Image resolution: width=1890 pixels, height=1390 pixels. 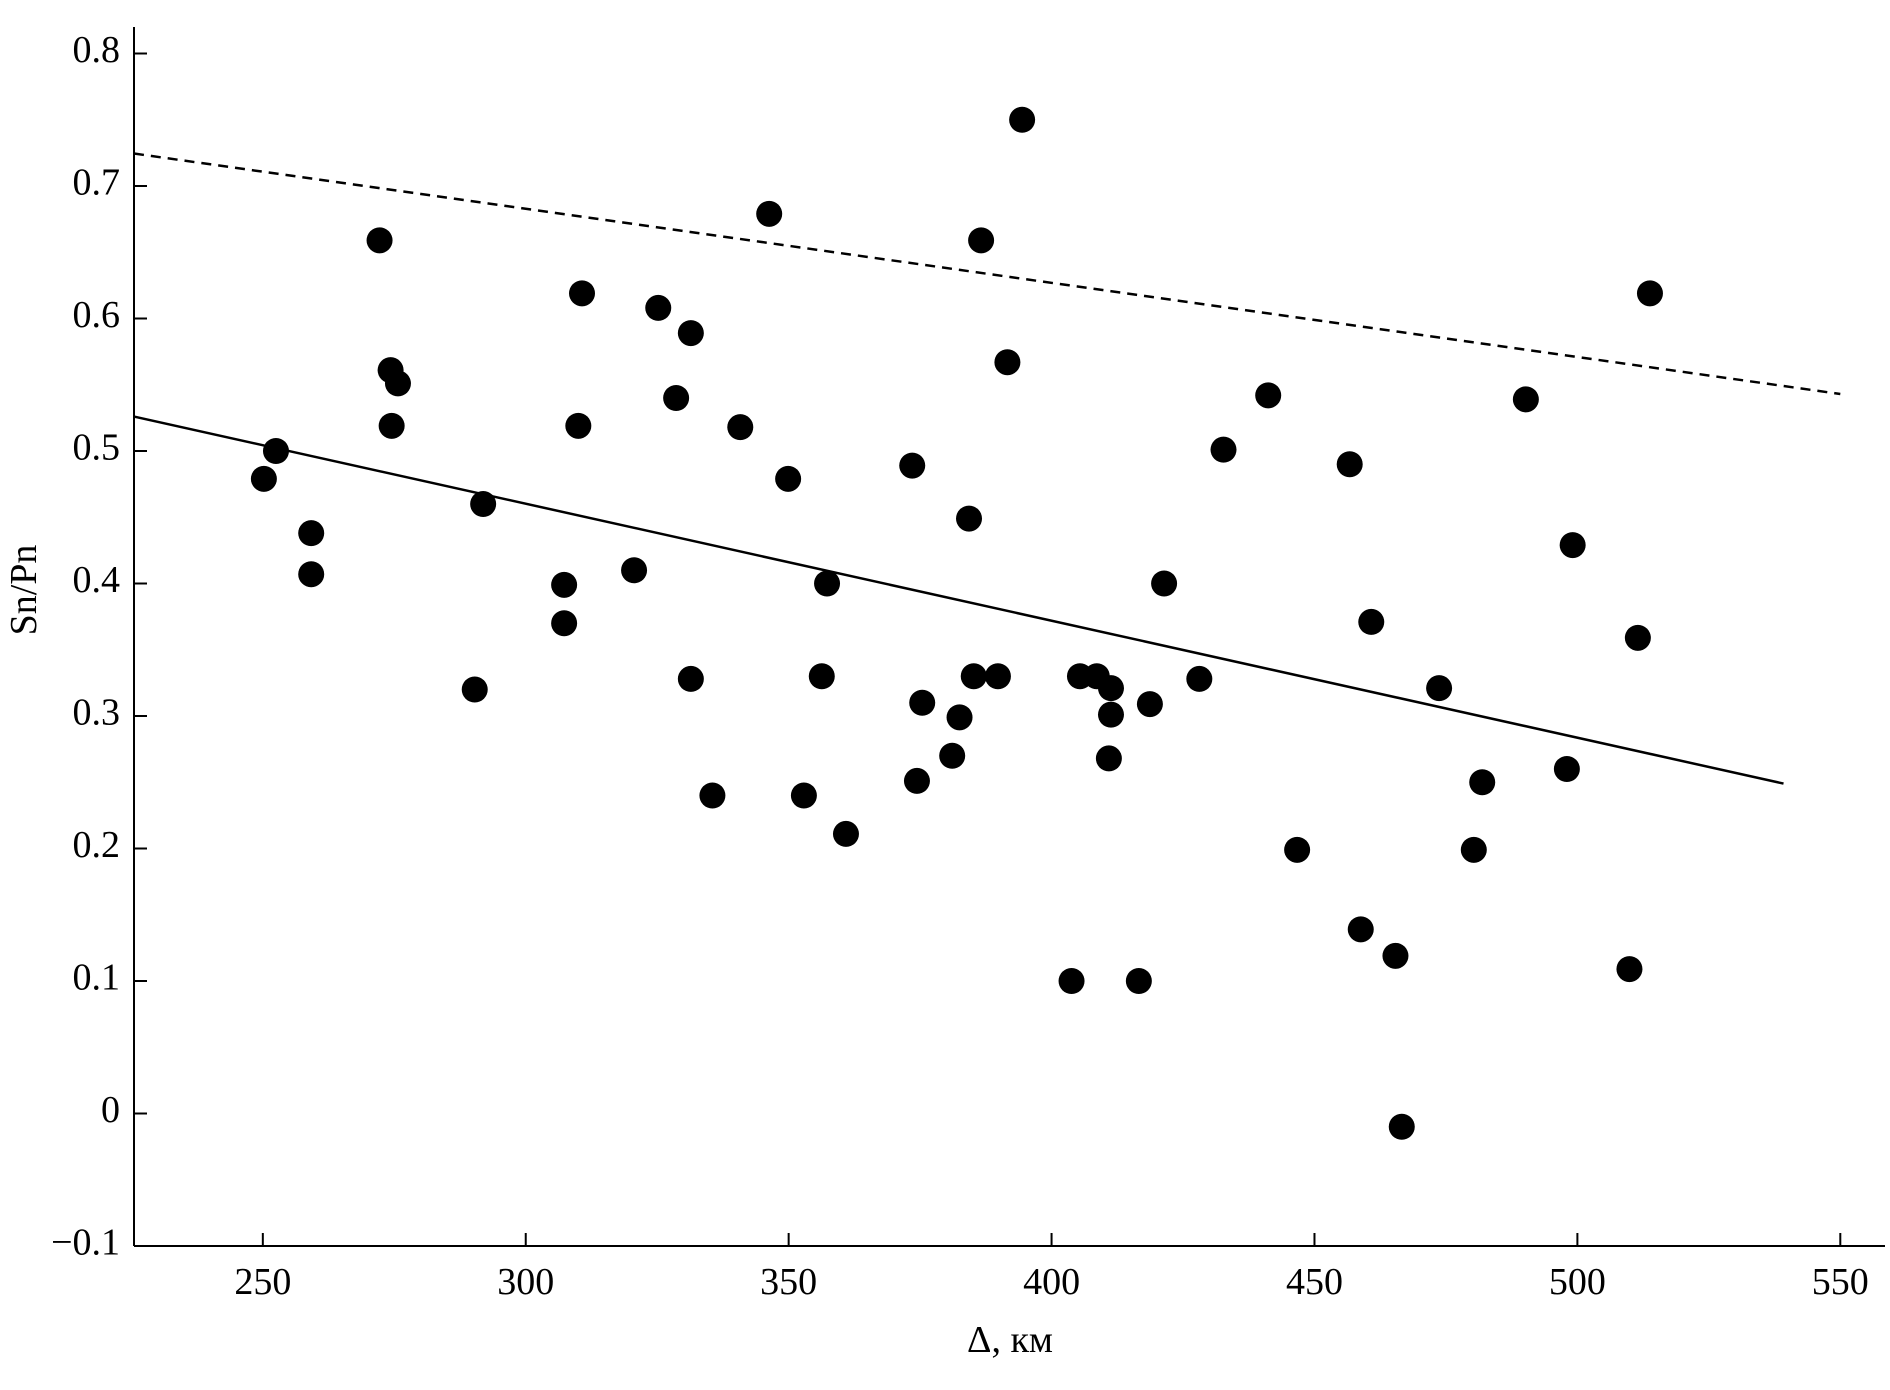 I want to click on x-tick-label: 450, so click(x=1314, y=1282).